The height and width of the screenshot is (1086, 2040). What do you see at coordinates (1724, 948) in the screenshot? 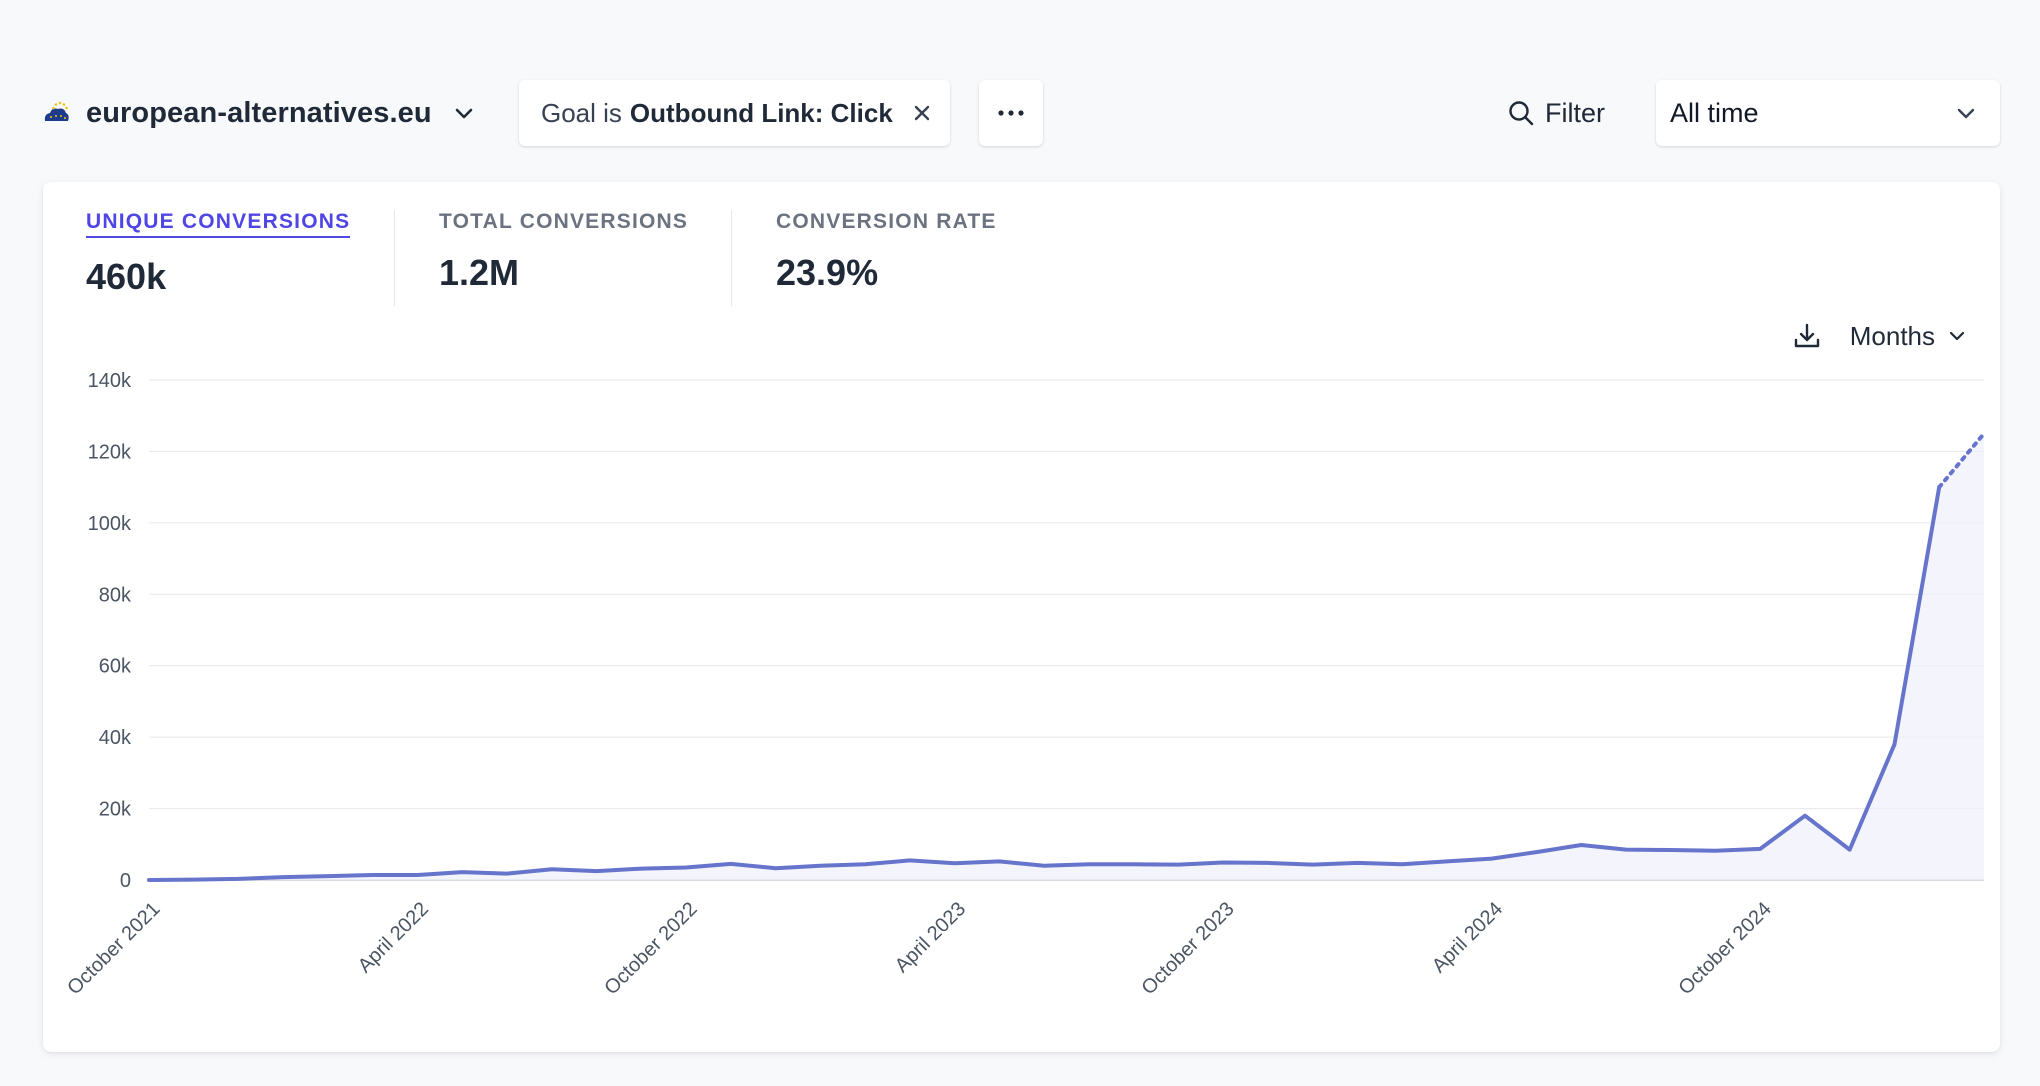
I see `x-tick-label: October 2024` at bounding box center [1724, 948].